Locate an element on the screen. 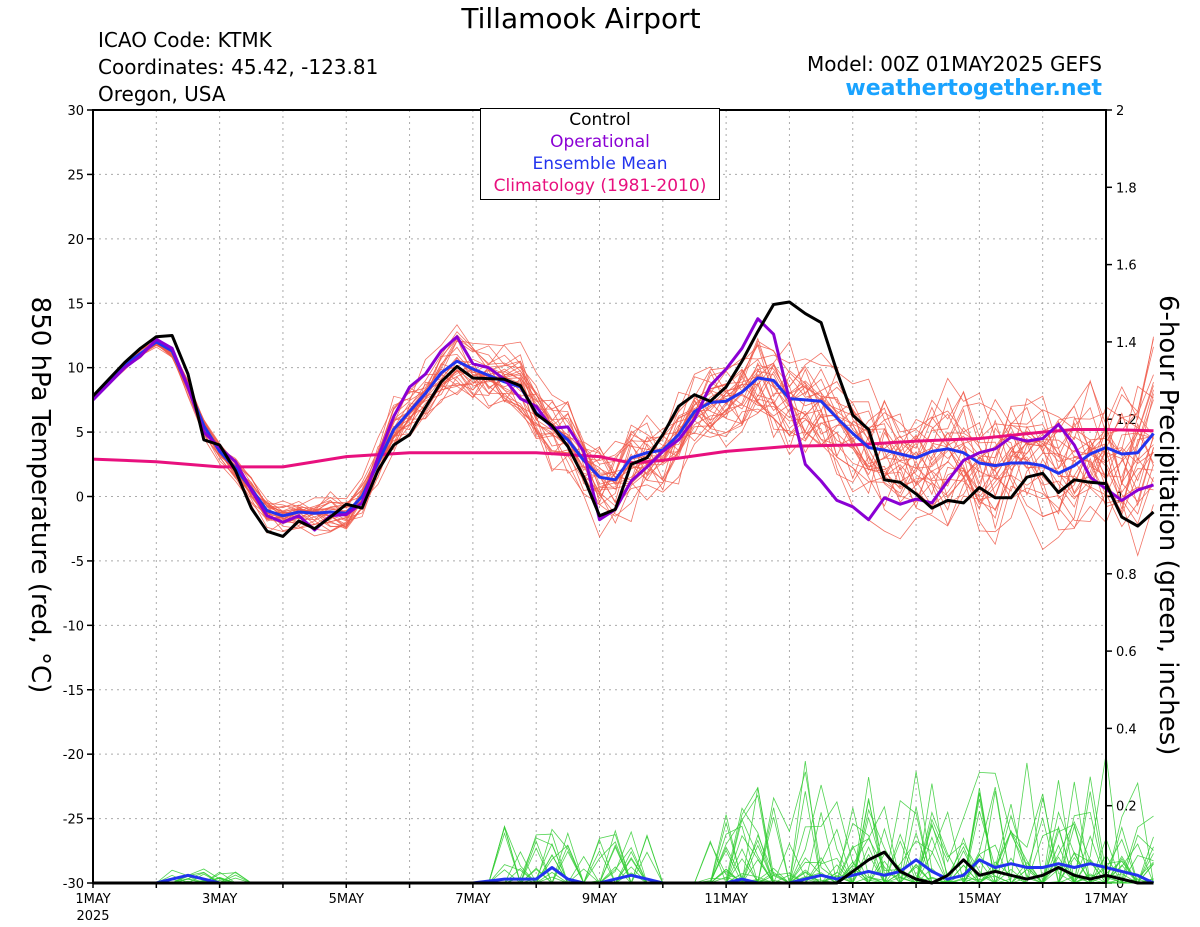 The height and width of the screenshot is (927, 1200). control-precip-line is located at coordinates (623, 867).